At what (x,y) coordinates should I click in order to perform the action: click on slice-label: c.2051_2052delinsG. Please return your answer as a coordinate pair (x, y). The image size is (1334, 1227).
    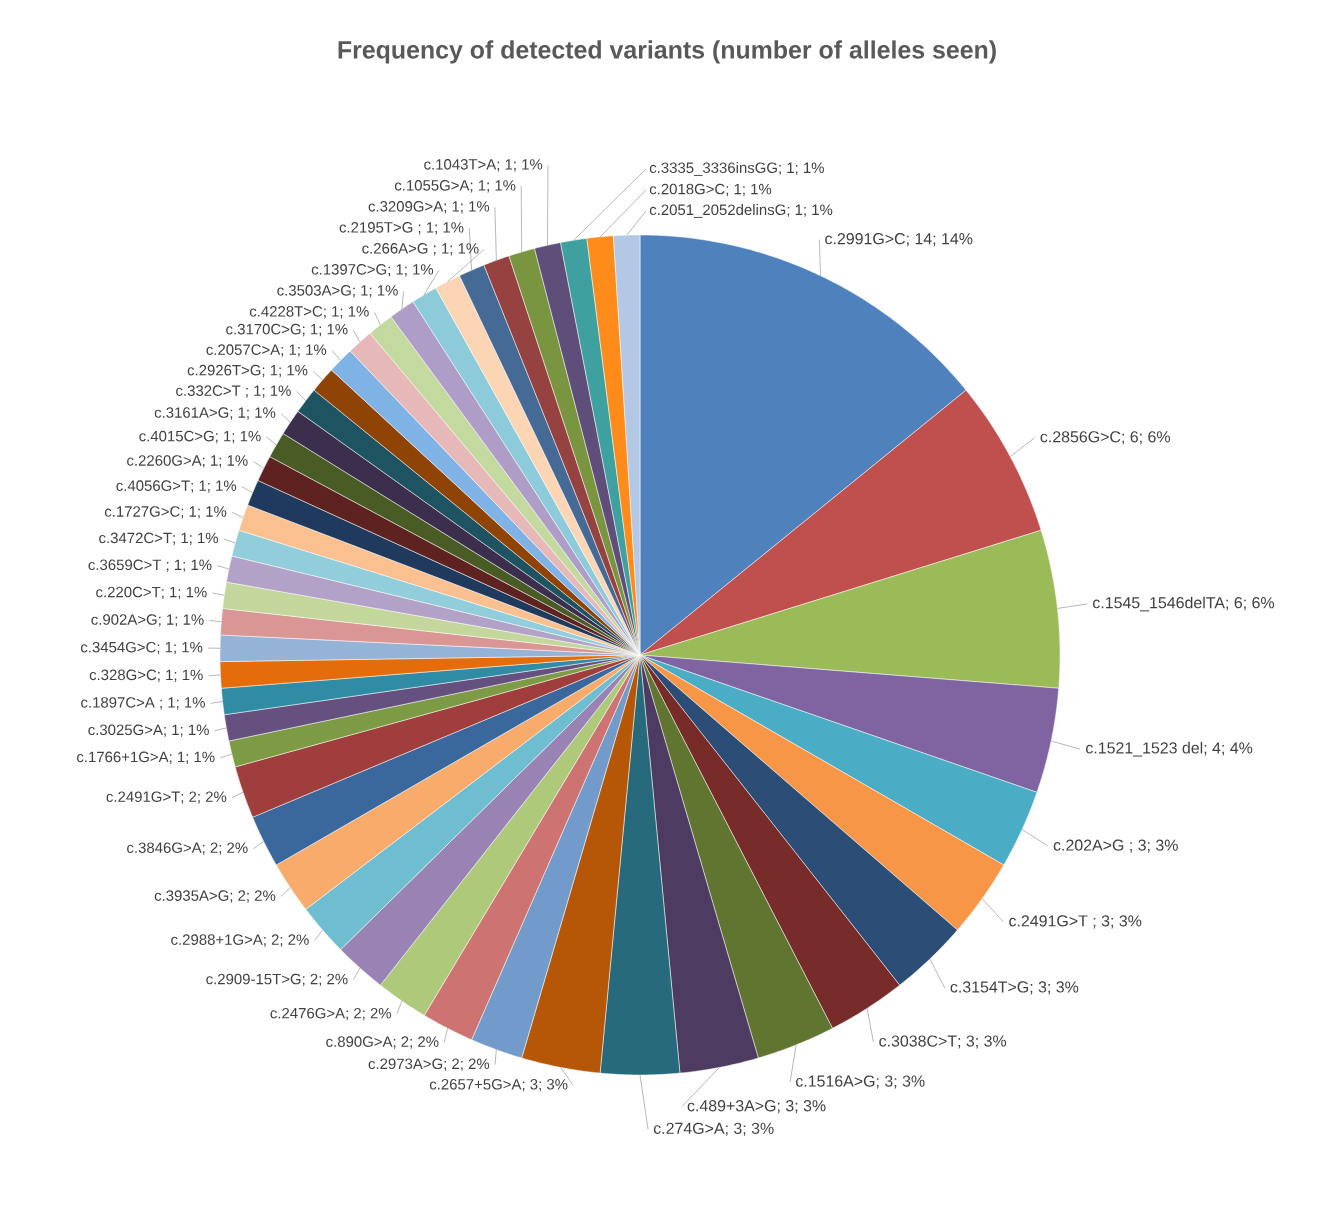
    Looking at the image, I should click on (717, 211).